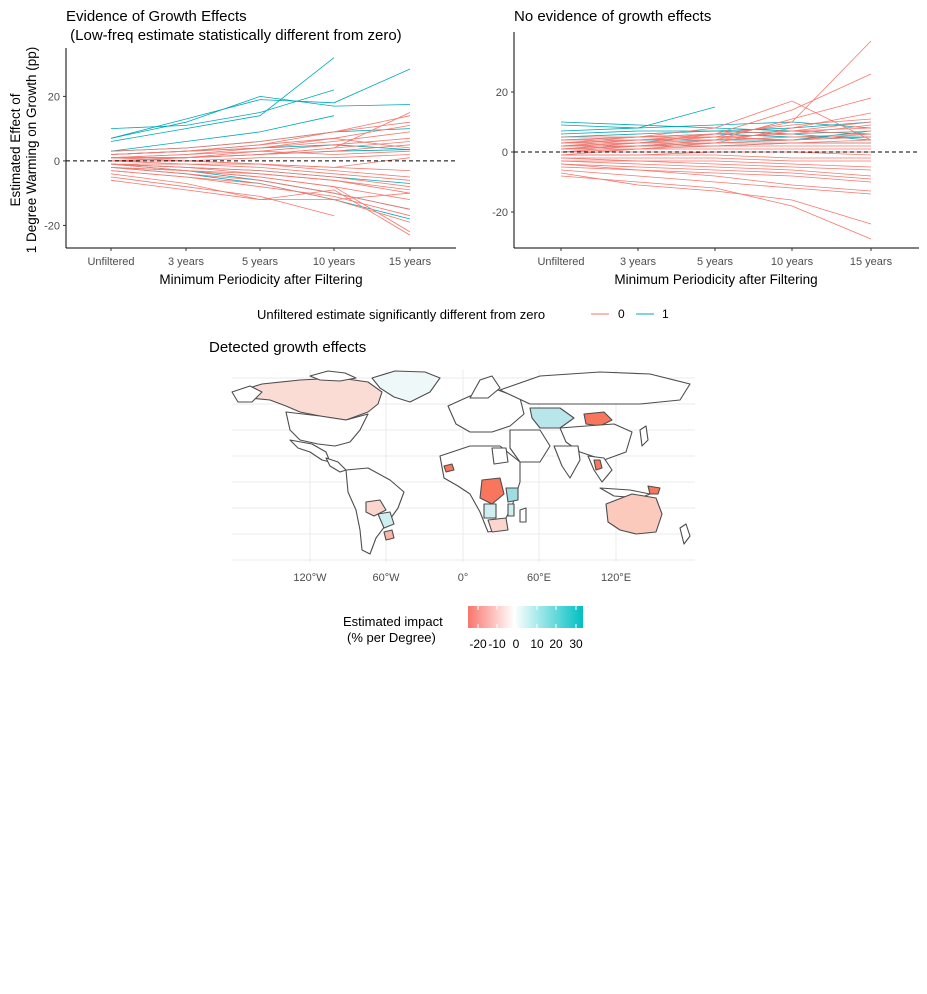  Describe the element at coordinates (54, 97) in the screenshot. I see `p1-ytick-label-2: 20` at that location.